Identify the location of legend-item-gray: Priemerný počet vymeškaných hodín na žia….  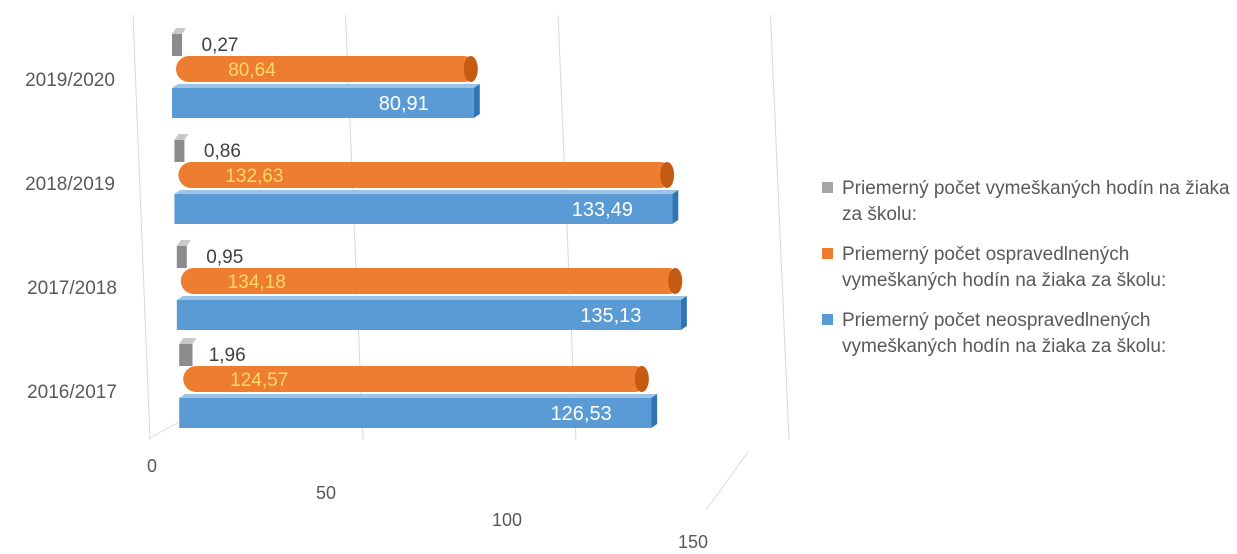
(1027, 202).